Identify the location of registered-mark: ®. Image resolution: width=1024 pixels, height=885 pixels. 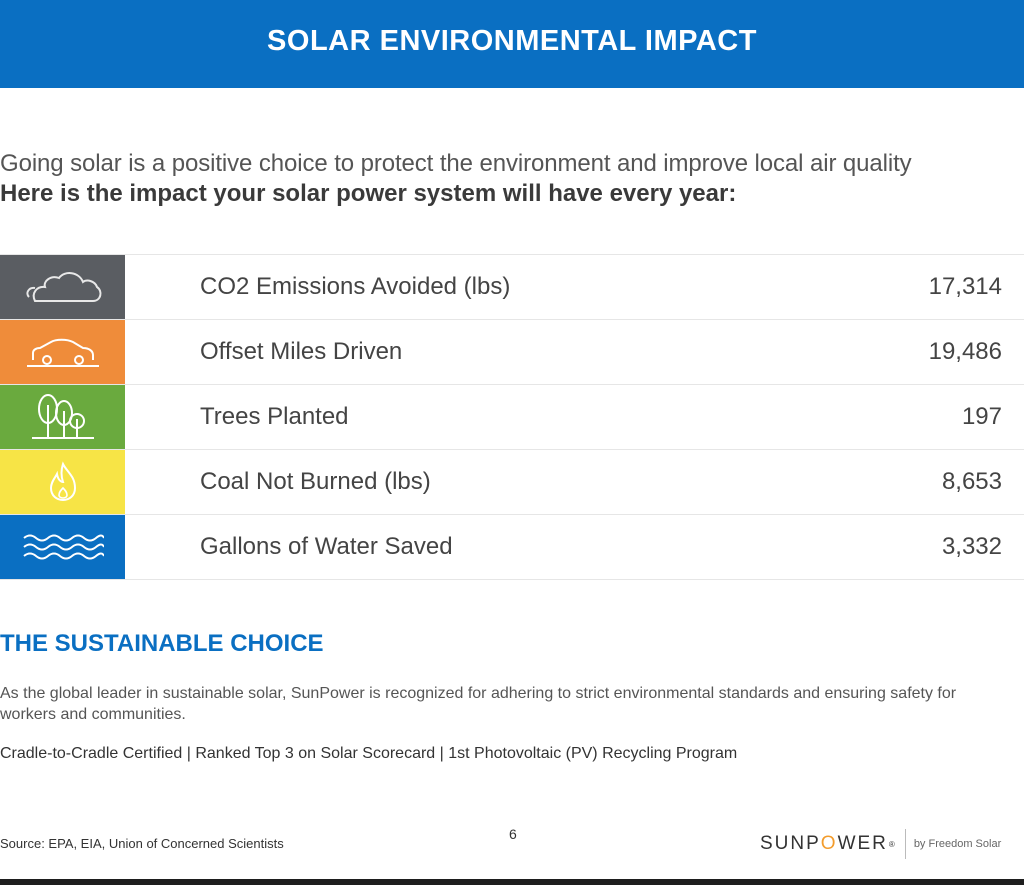
(891, 844).